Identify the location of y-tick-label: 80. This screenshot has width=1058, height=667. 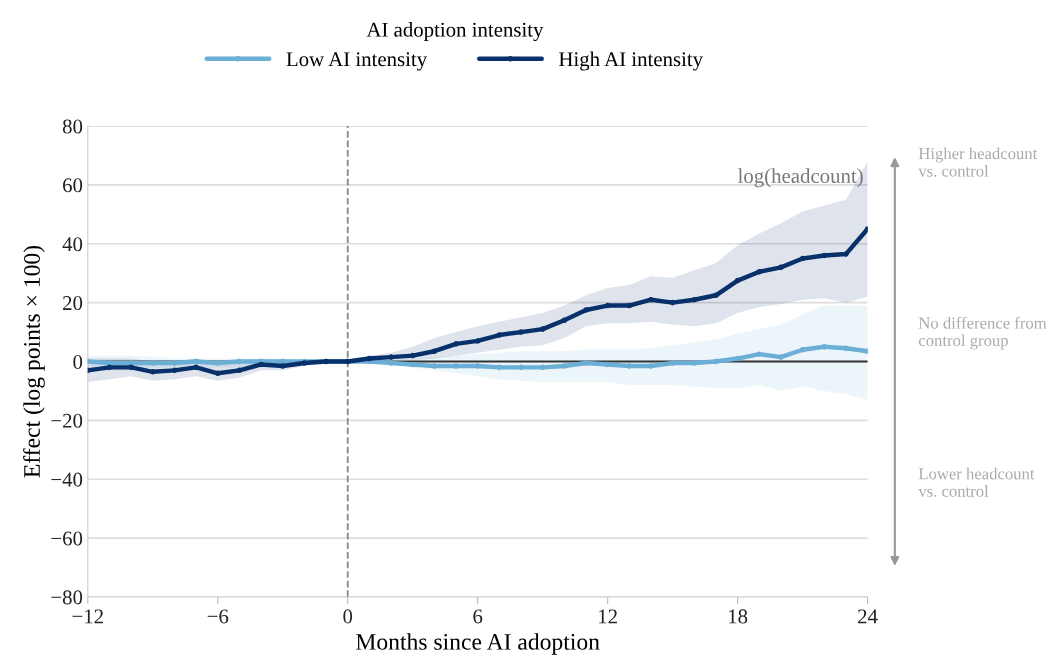
(72, 126).